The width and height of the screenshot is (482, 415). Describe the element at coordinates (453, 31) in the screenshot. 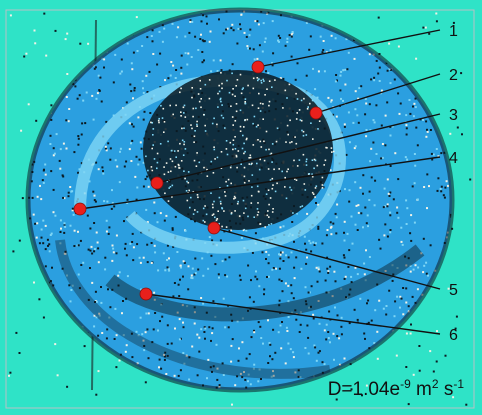

I see `callout-label-1: 1` at that location.